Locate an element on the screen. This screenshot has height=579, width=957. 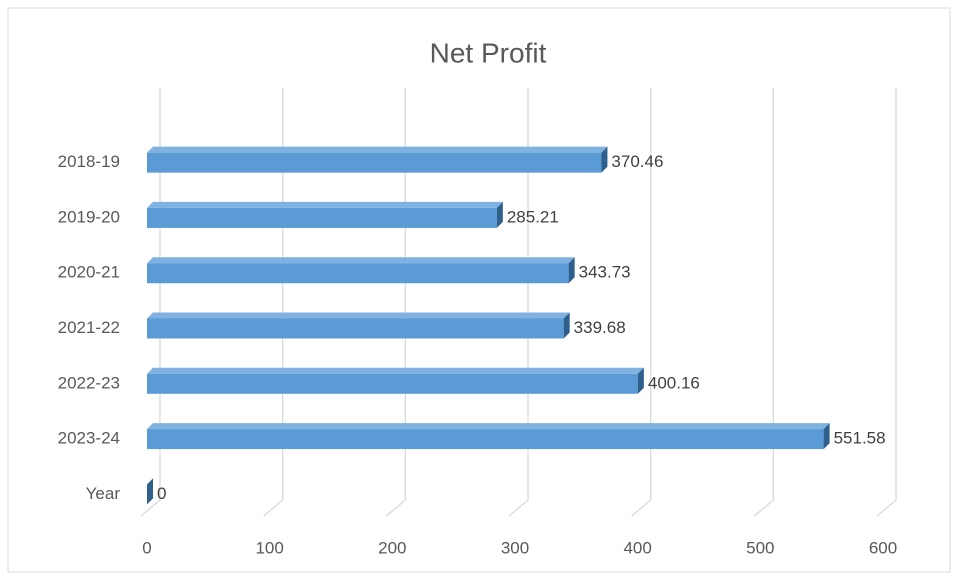
y-tick-label: 2021-22 is located at coordinates (89, 327).